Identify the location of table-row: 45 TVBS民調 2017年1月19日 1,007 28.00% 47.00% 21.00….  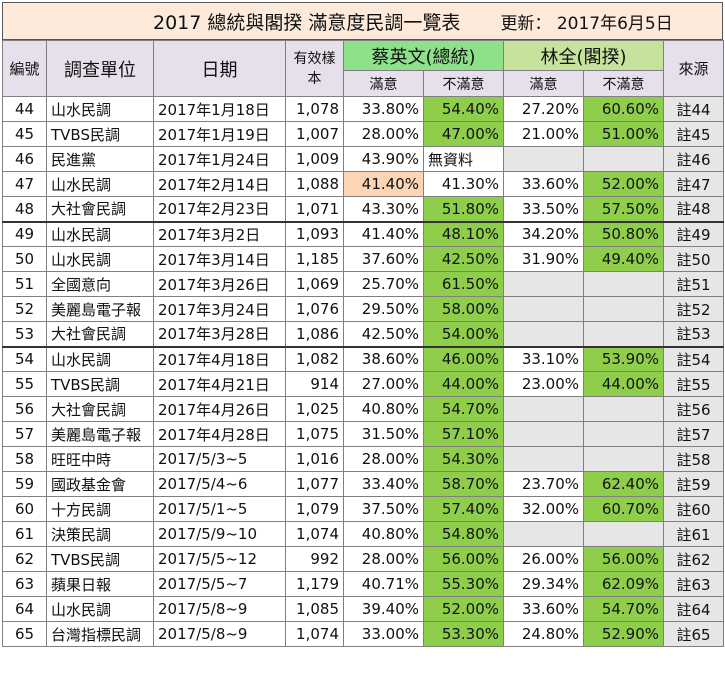
(363, 134).